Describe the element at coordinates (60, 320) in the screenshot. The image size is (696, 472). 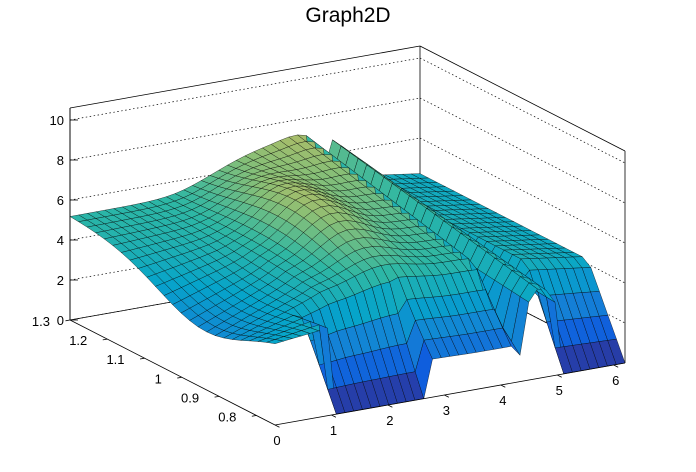
I see `z-tick-label: 0` at that location.